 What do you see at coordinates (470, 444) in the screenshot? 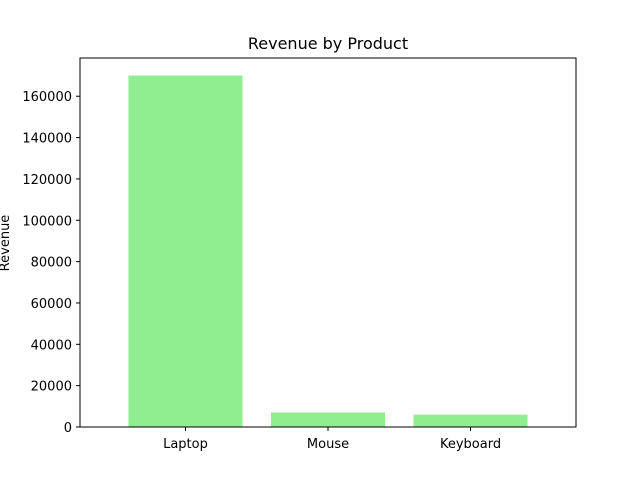
I see `x-tick-label-keyboard: Keyboard` at bounding box center [470, 444].